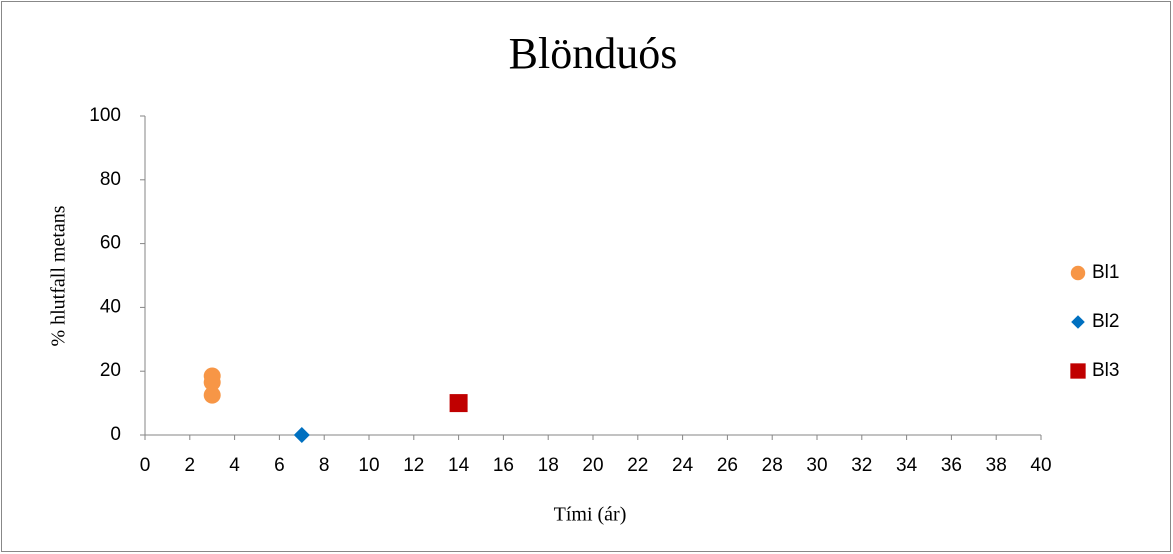 This screenshot has height=554, width=1173. I want to click on x-tick-label: 6, so click(279, 465).